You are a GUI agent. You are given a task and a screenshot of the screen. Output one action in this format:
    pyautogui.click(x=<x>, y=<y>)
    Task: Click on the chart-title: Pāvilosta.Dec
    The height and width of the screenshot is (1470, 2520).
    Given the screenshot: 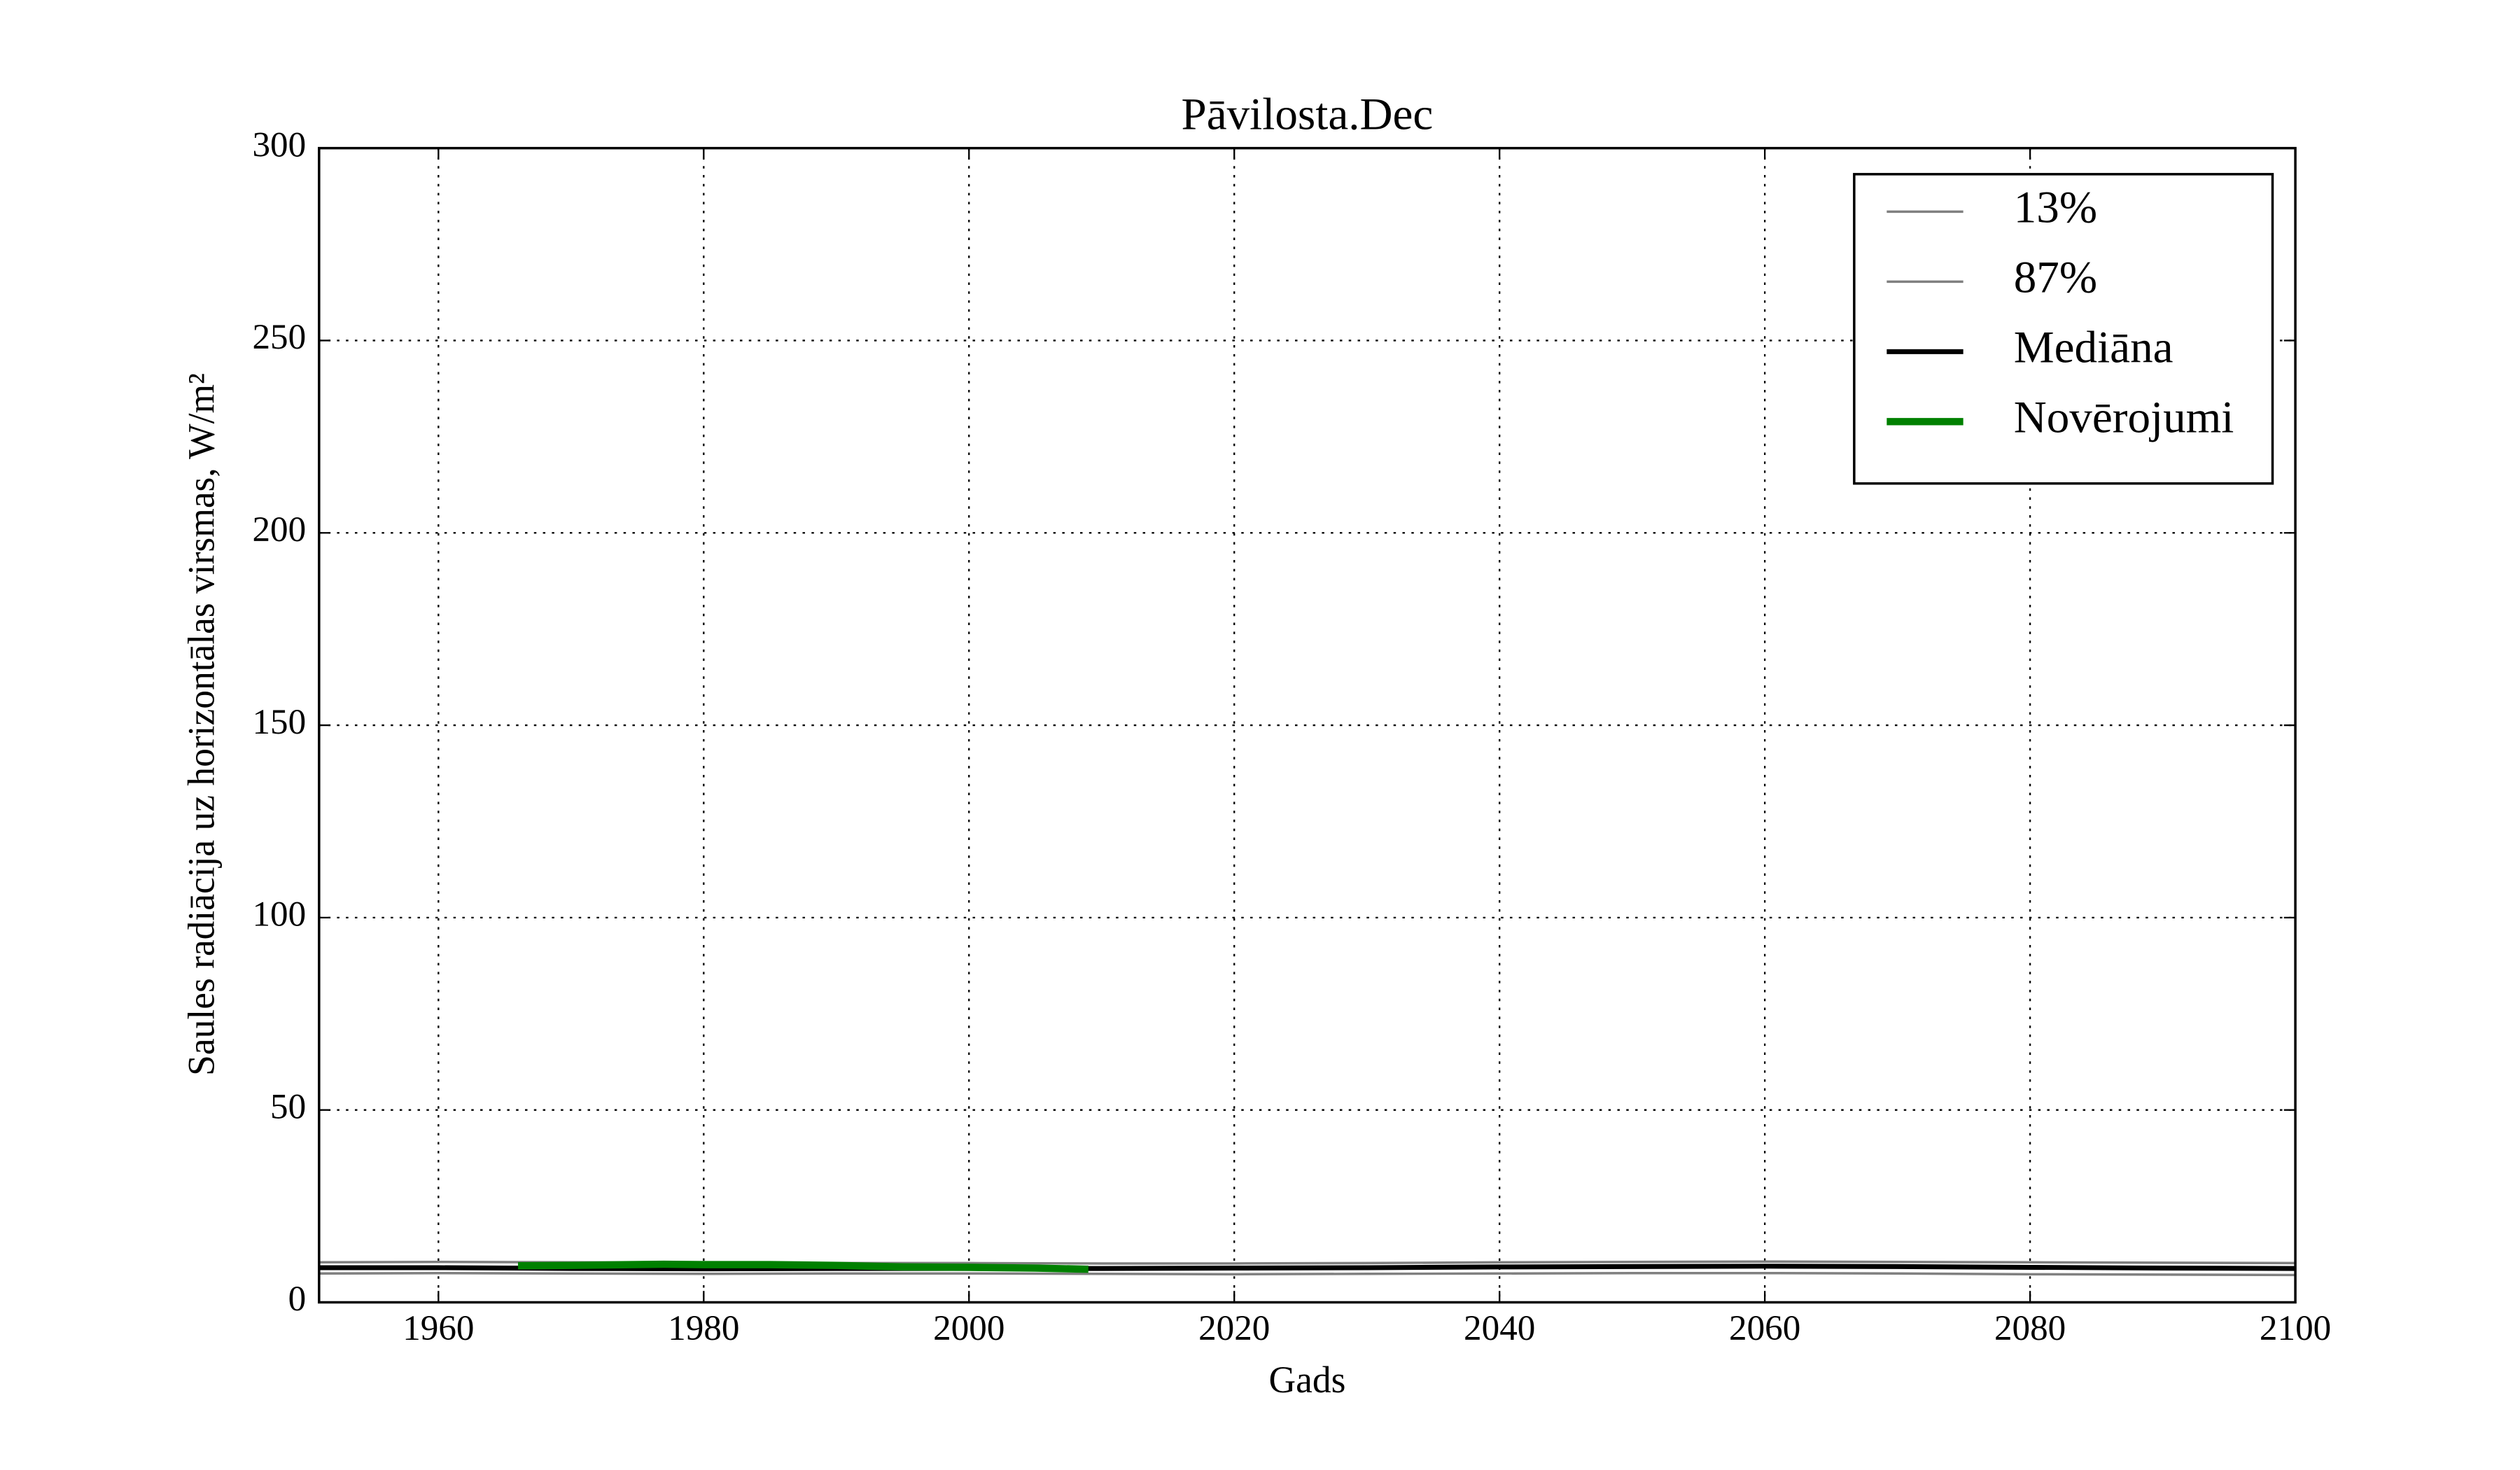 What is the action you would take?
    pyautogui.click(x=1308, y=115)
    